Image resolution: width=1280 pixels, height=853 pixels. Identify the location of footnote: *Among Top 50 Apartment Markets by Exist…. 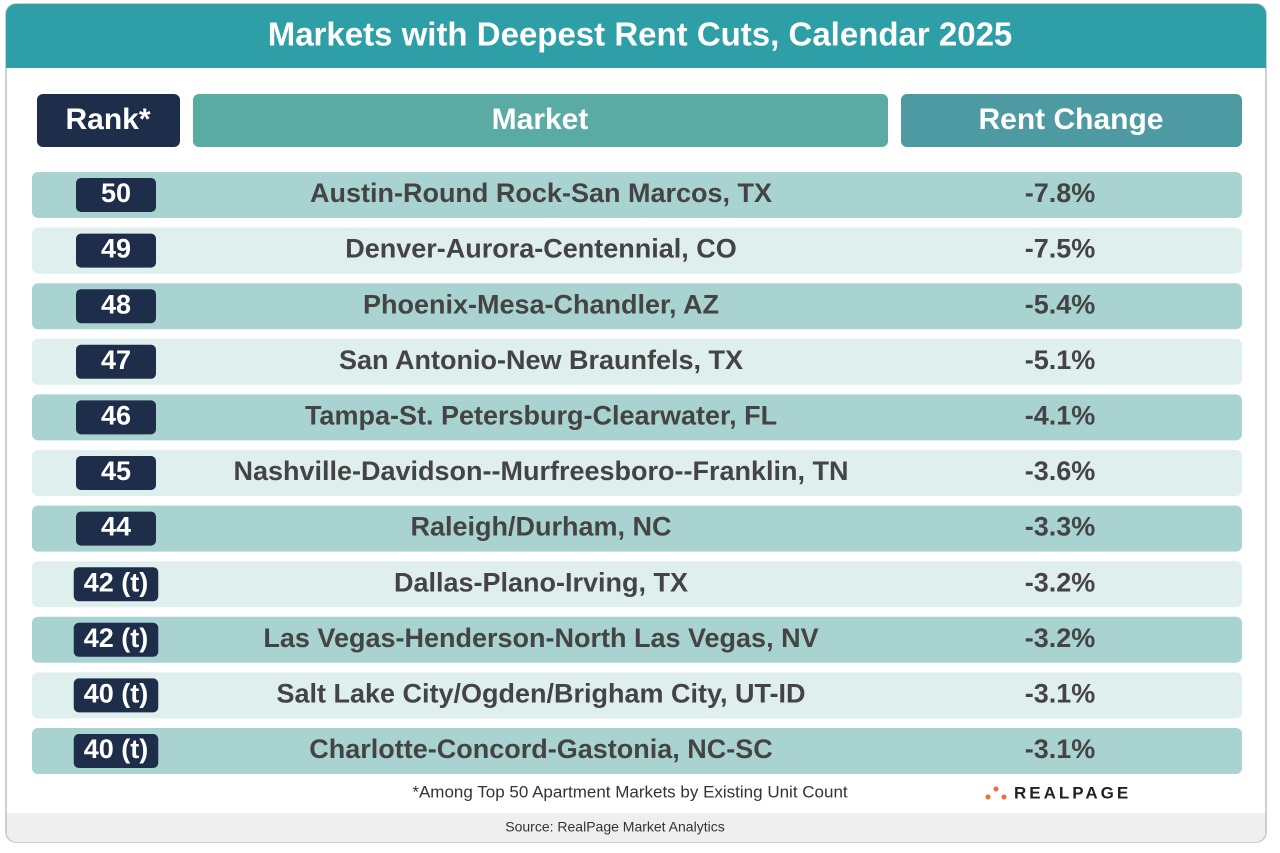
(630, 791).